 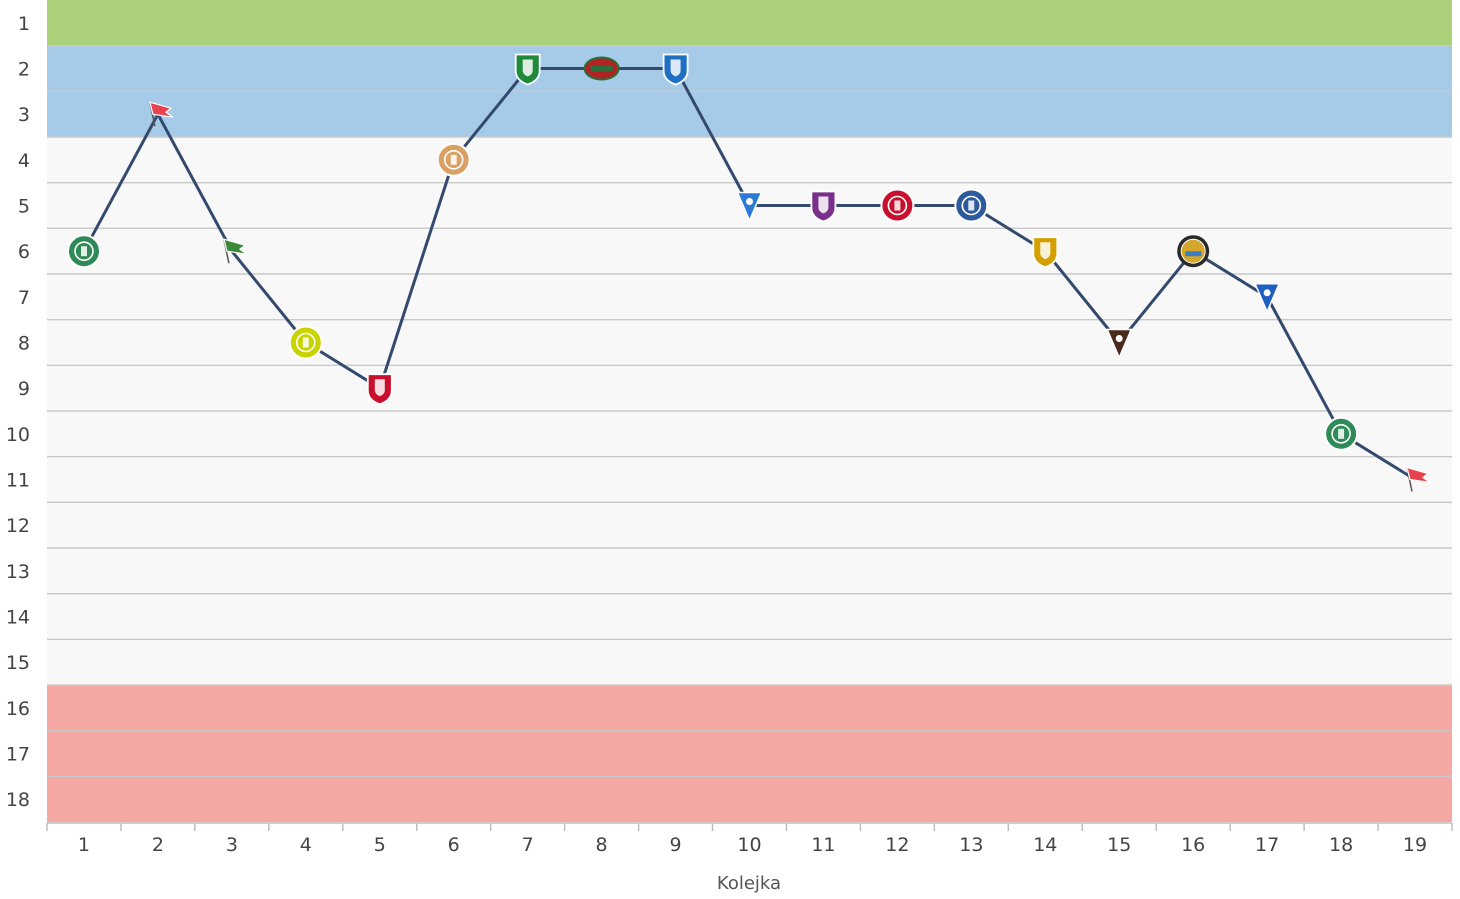 I want to click on x-tick-label: 2, so click(x=158, y=845).